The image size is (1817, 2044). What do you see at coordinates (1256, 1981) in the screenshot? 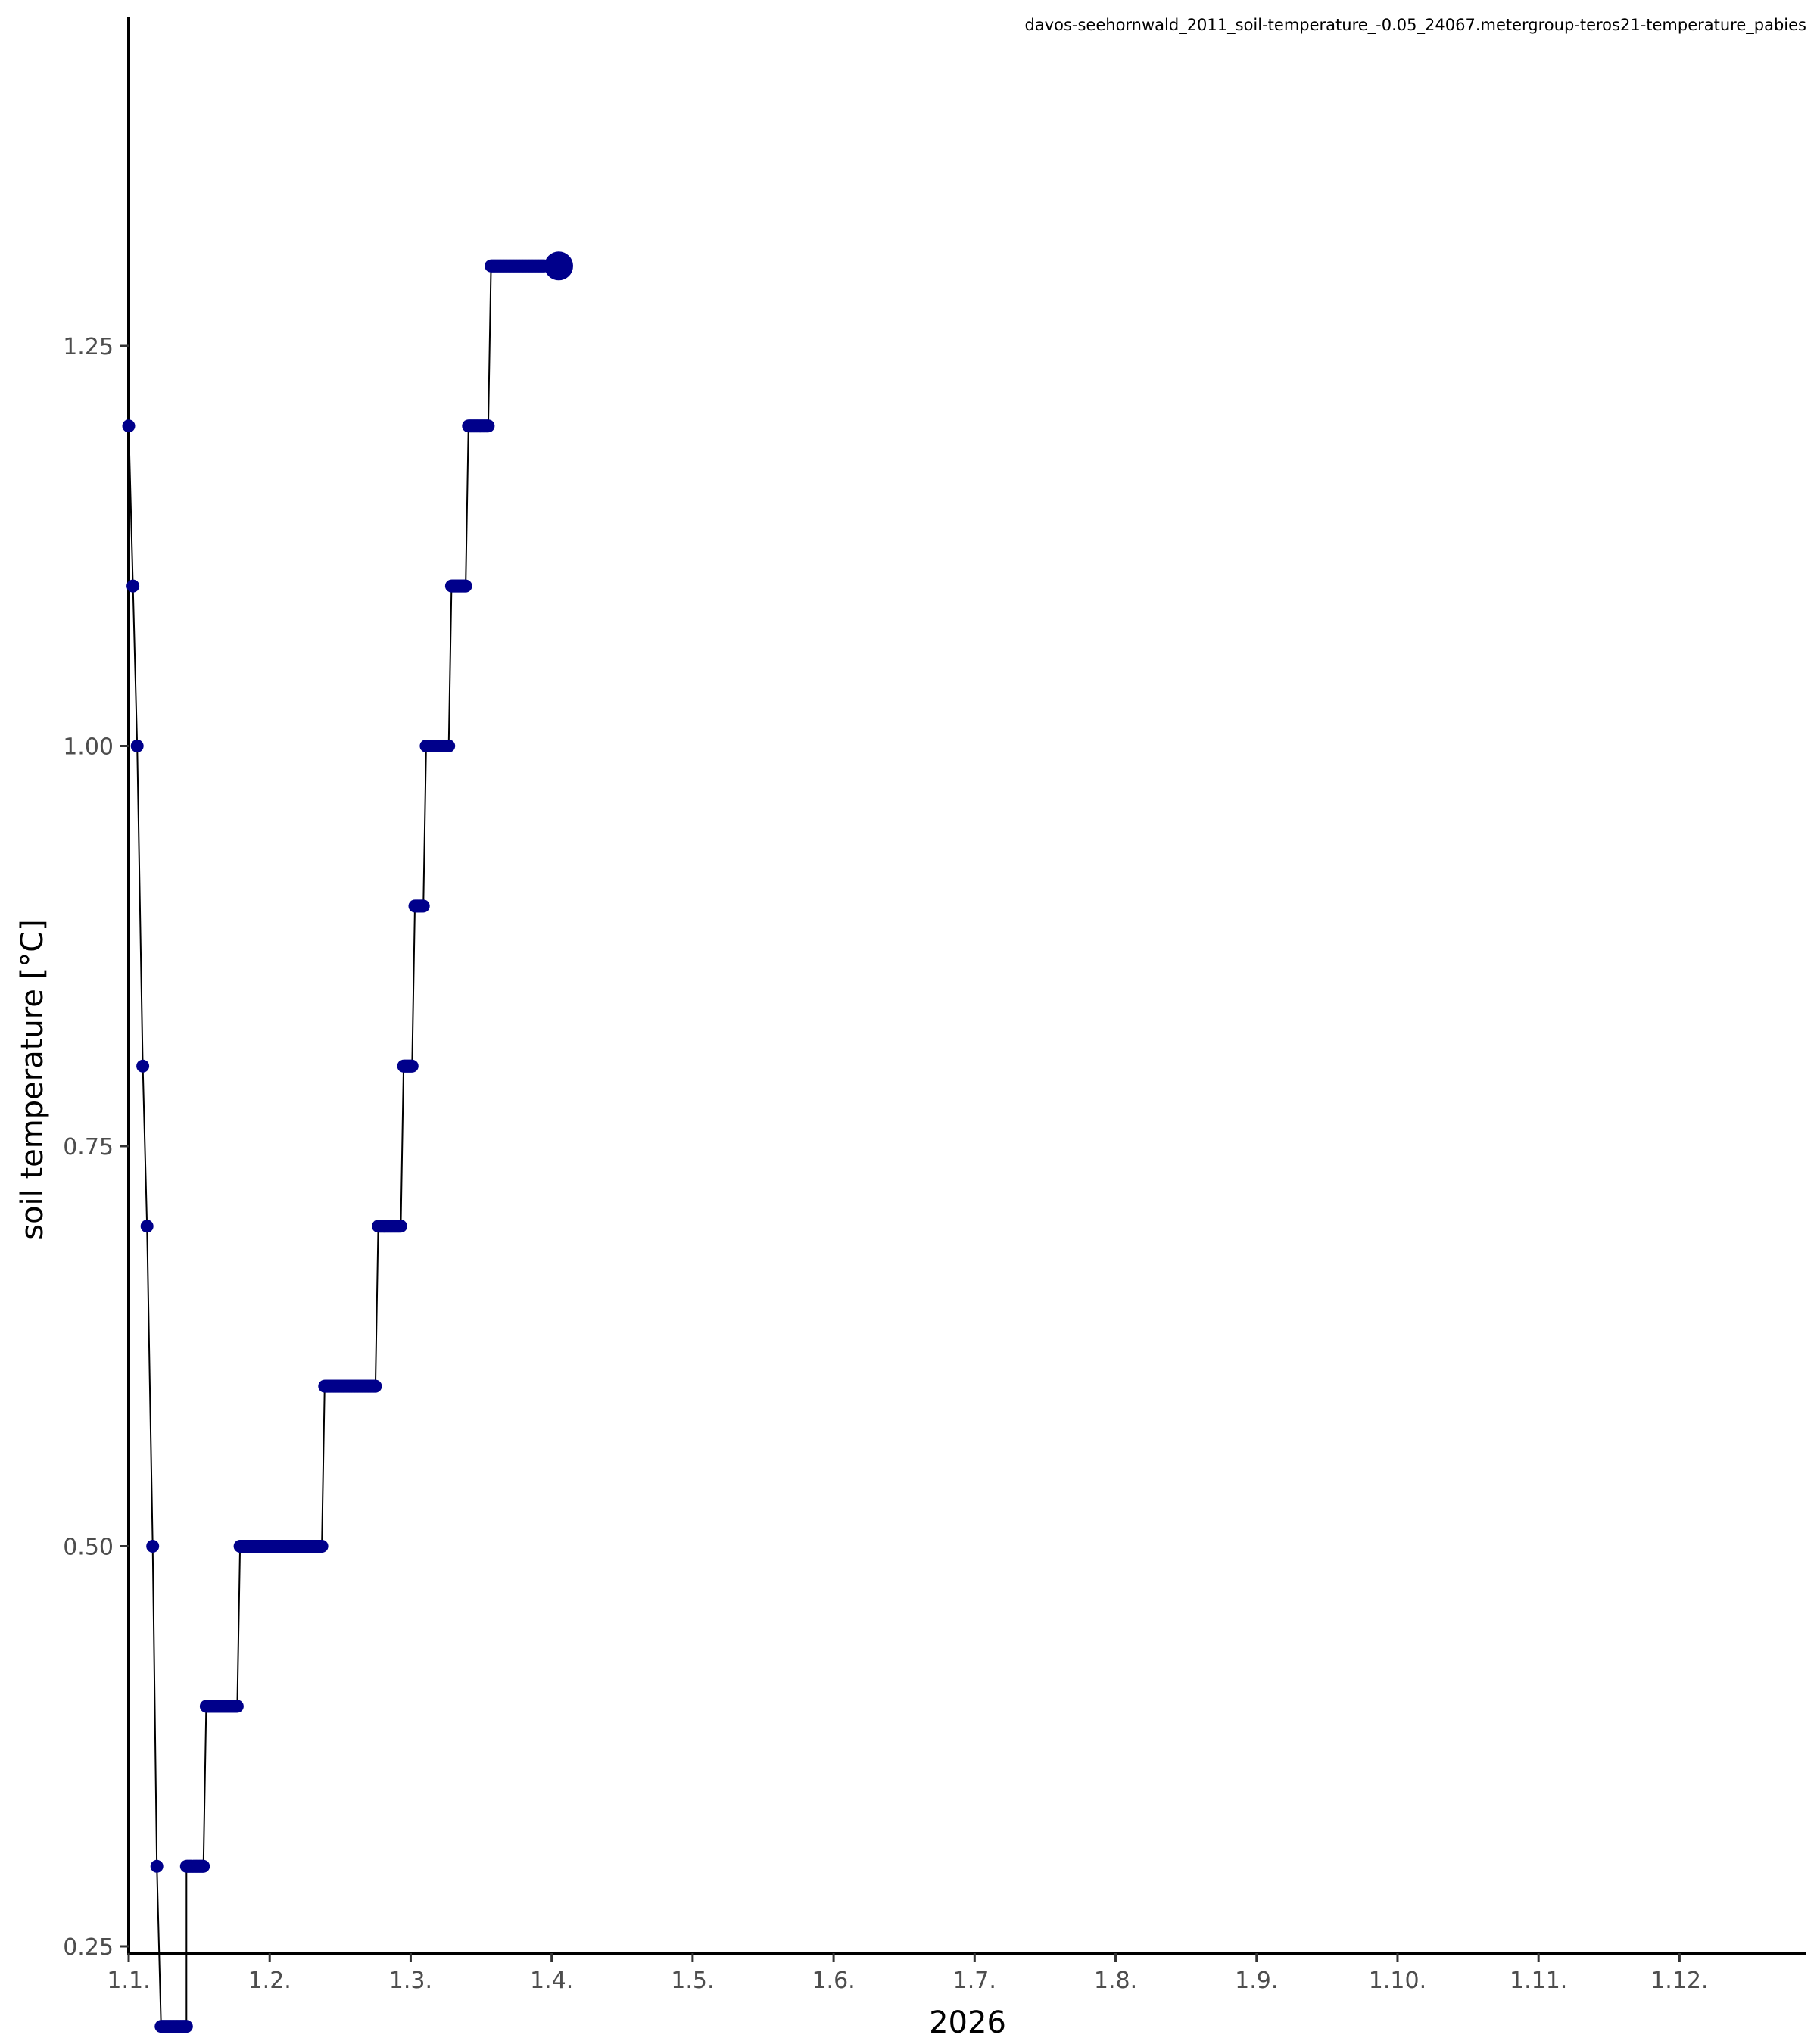
I see `x-tick-label: 1.9.` at bounding box center [1256, 1981].